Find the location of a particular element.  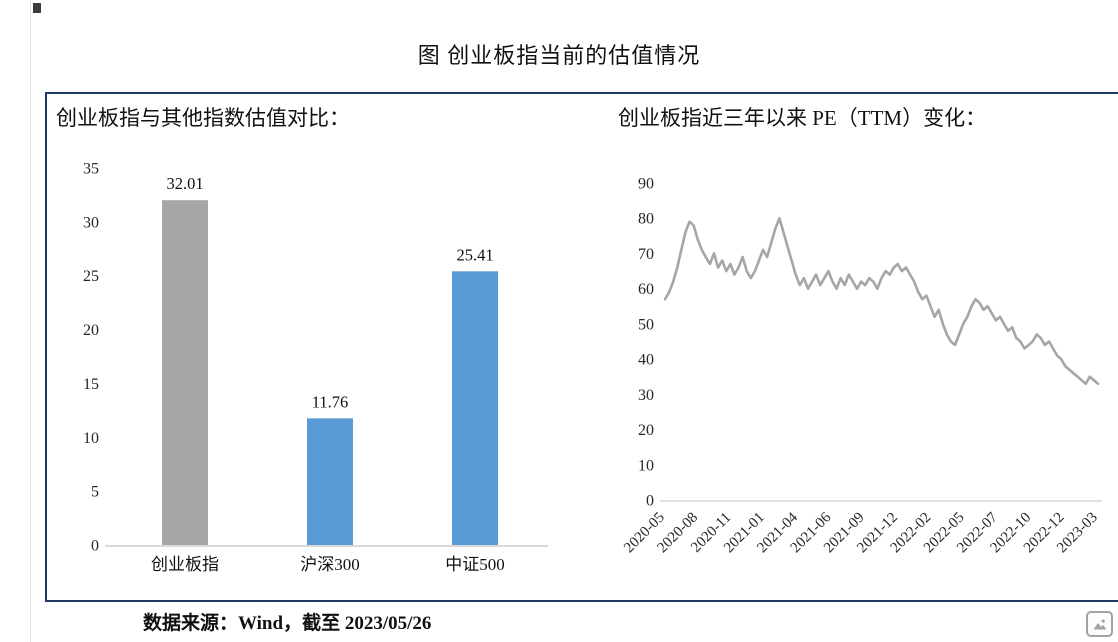

bar-y-tick-label: 15 is located at coordinates (91, 384).